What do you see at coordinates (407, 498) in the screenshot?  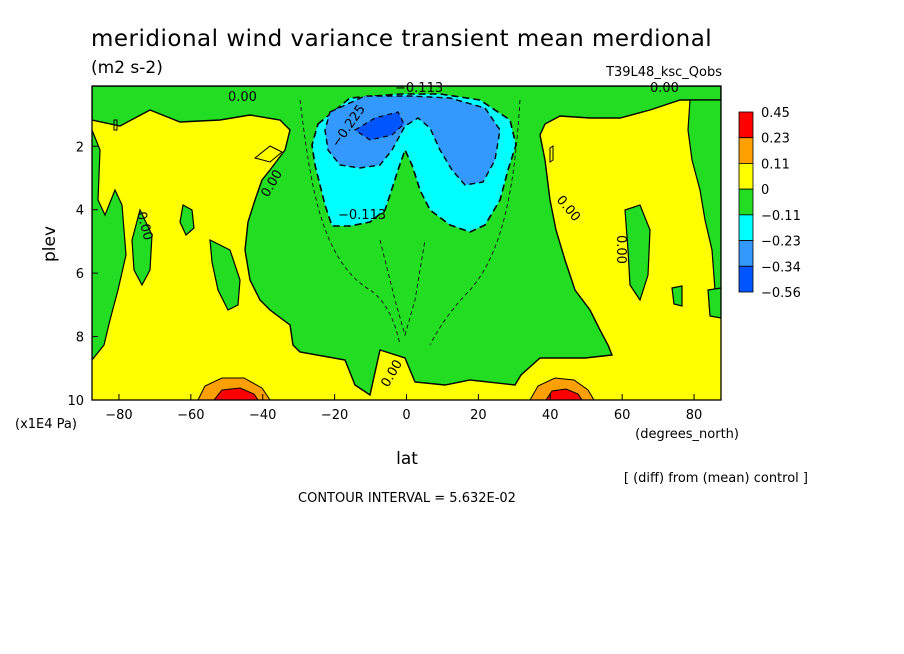 I see `contour-interval: CONTOUR INTERVAL = 5.632E-02` at bounding box center [407, 498].